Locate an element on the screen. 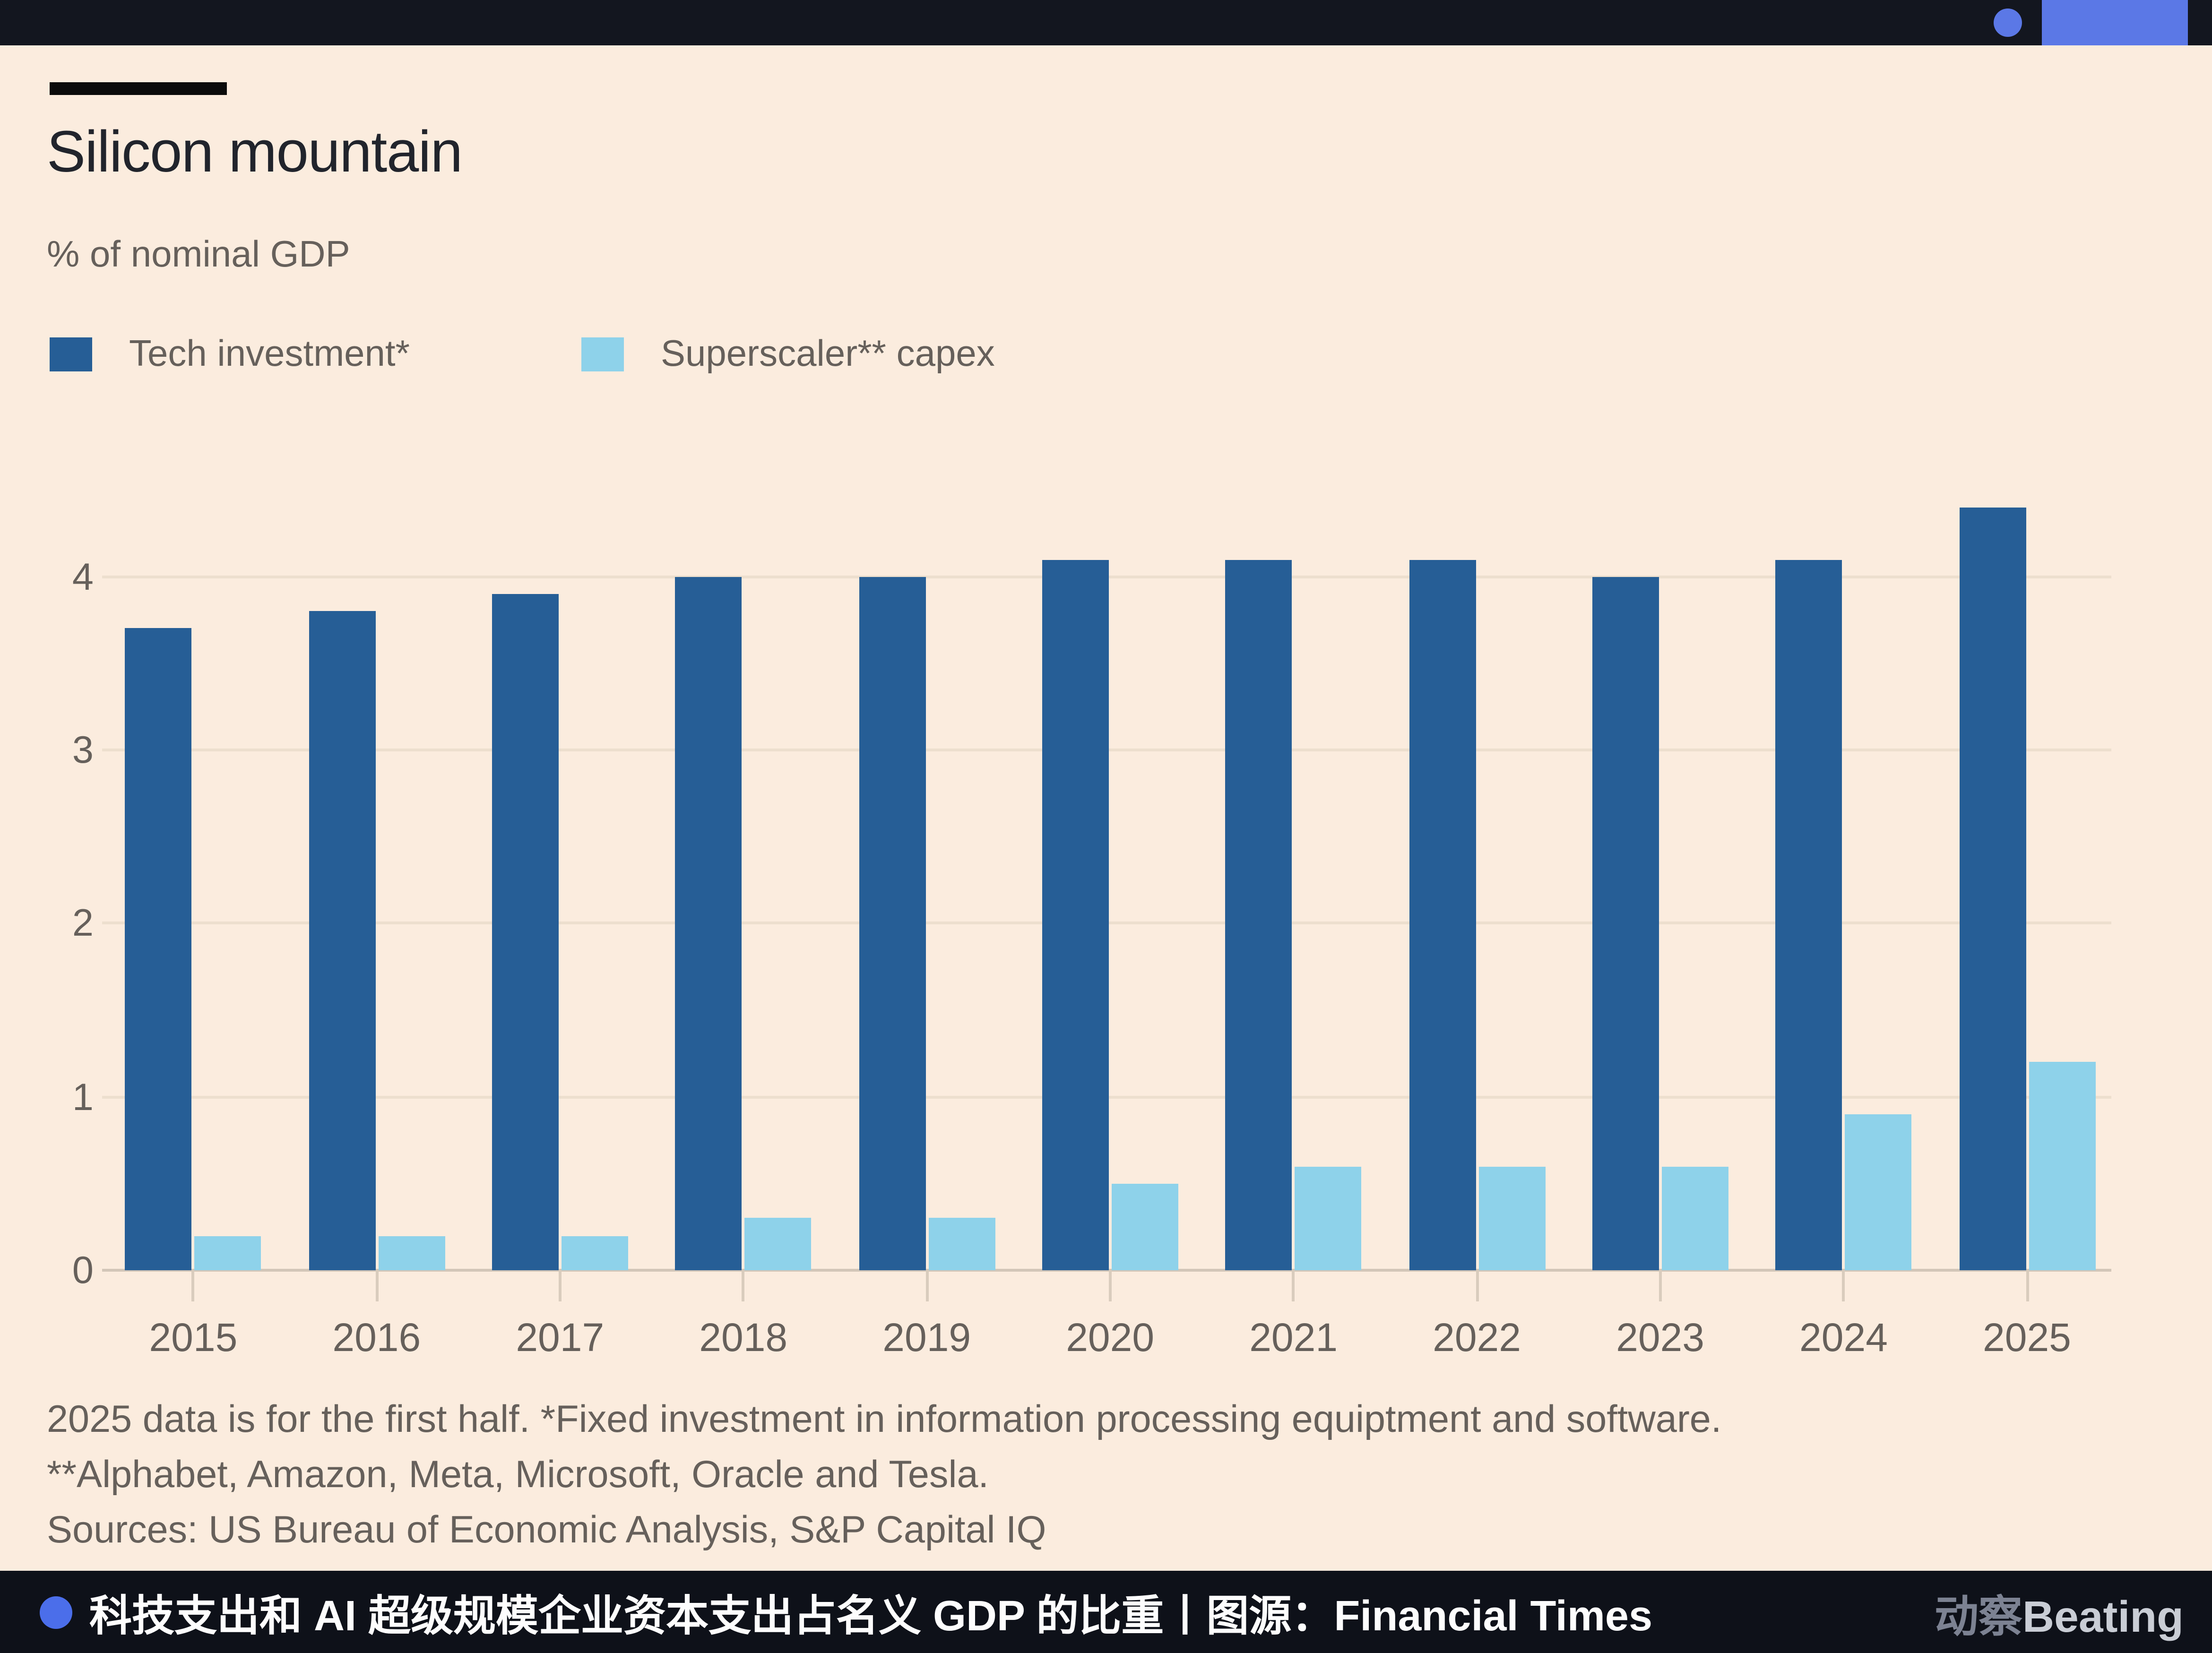 This screenshot has width=2212, height=1653. x-axis-tick-2016 is located at coordinates (376, 1286).